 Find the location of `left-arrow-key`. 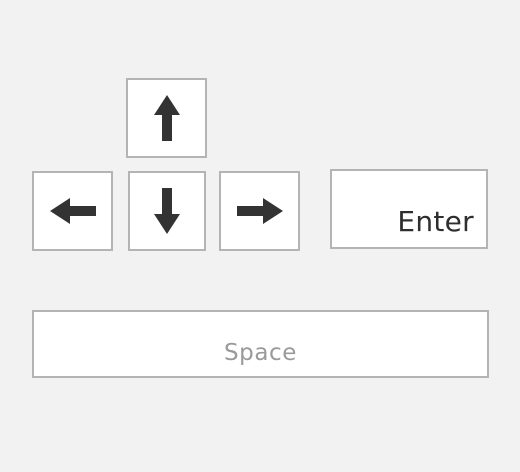

left-arrow-key is located at coordinates (72, 211).